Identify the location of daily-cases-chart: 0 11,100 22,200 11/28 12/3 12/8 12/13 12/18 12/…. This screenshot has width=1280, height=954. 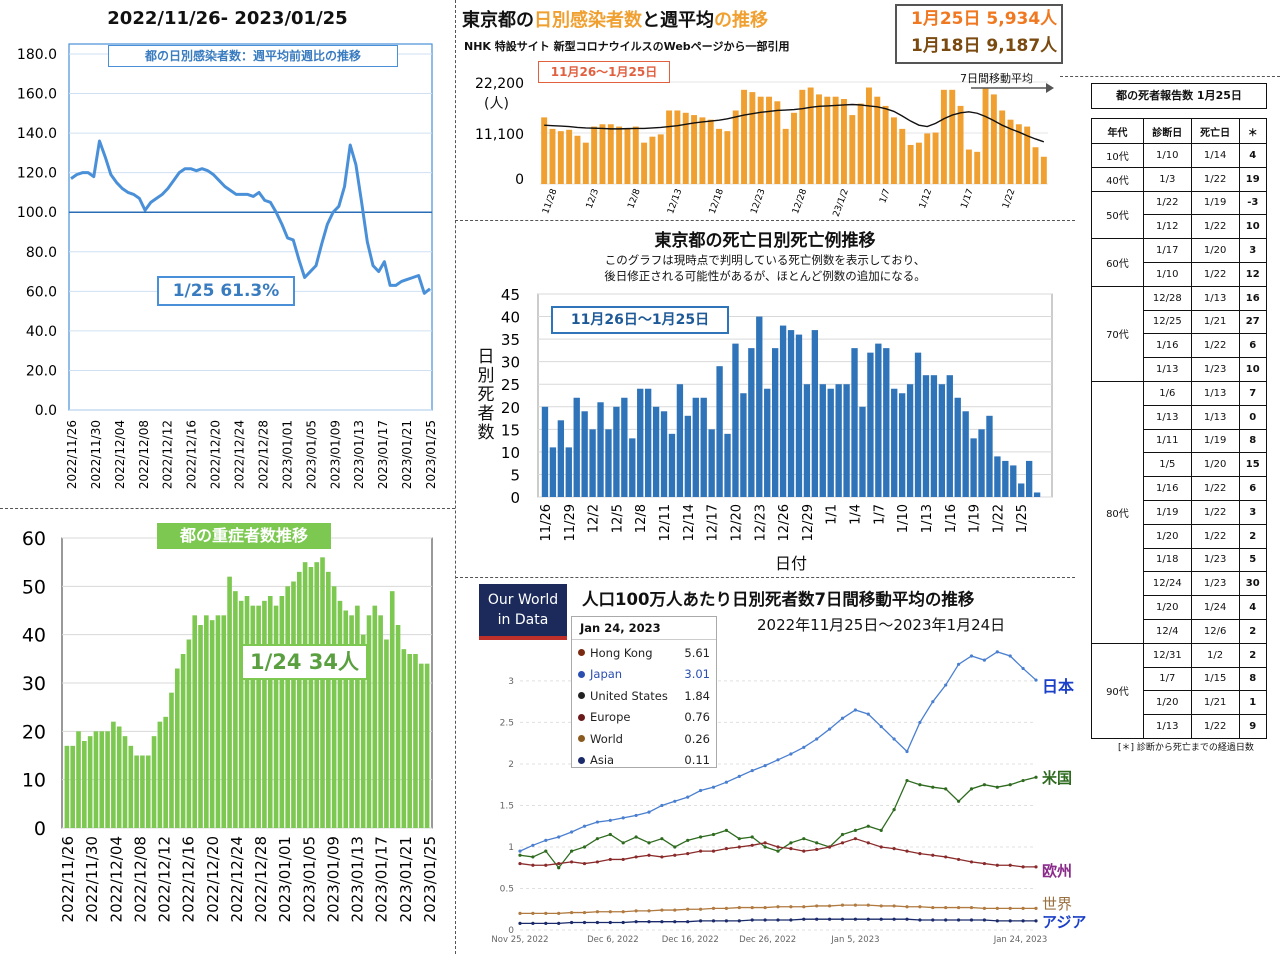
(764, 147).